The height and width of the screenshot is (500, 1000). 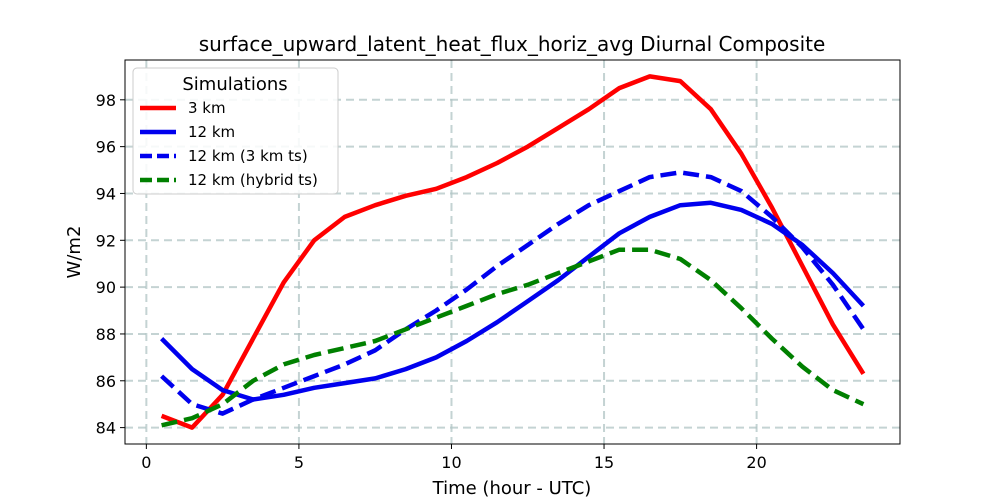 I want to click on y-axis-label: W/m2, so click(x=74, y=252).